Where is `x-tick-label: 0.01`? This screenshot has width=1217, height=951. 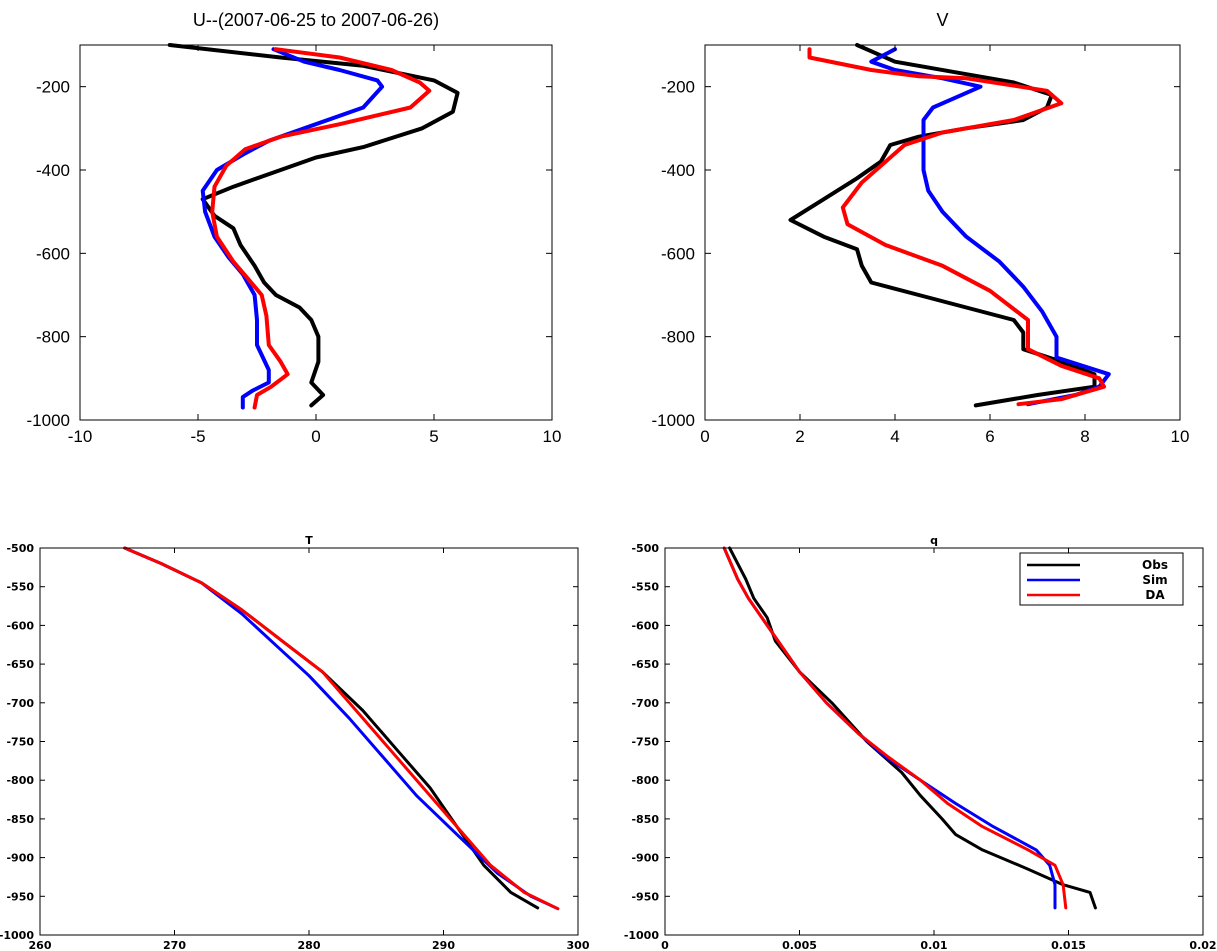
x-tick-label: 0.01 is located at coordinates (933, 945).